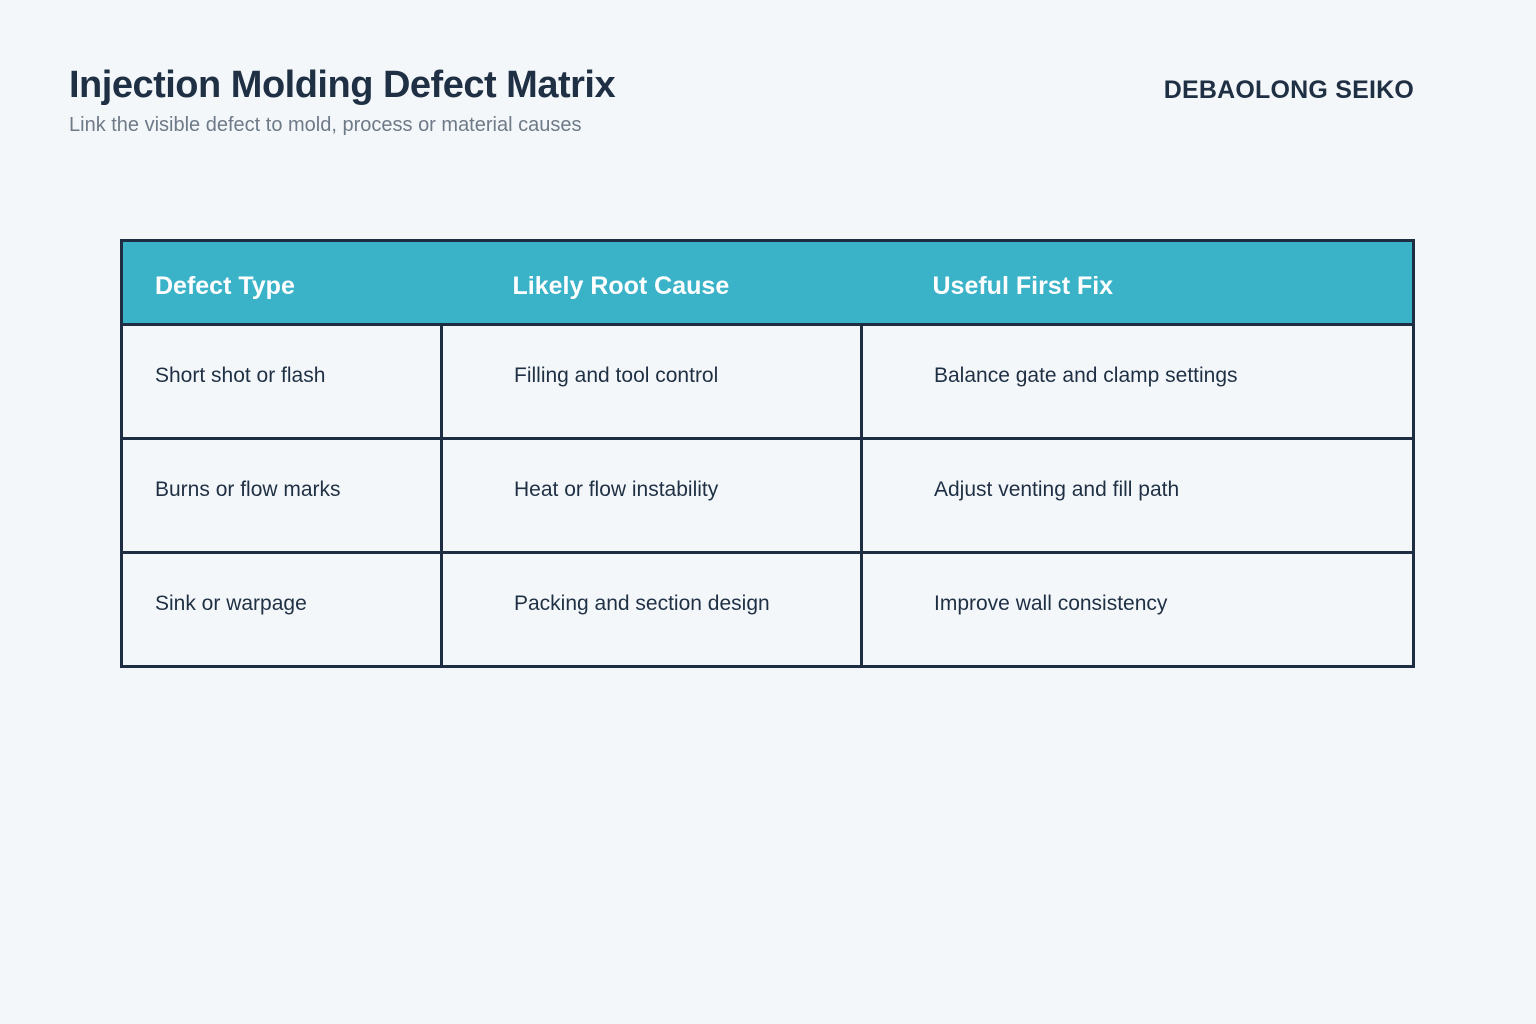 The height and width of the screenshot is (1024, 1536). I want to click on cell-root-cause: Heat or flow instability, so click(651, 495).